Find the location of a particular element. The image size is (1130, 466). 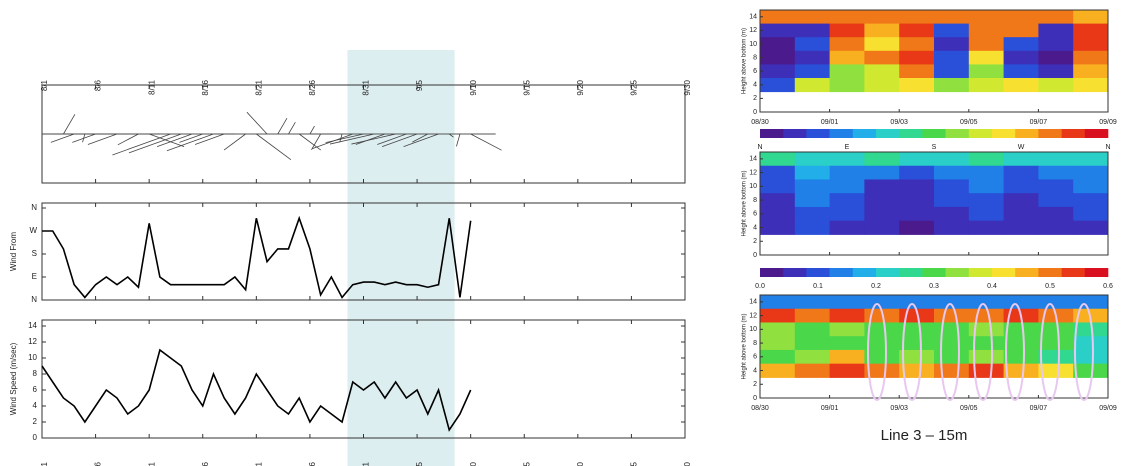

x-tick-label: 8/6 is located at coordinates (98, 463).